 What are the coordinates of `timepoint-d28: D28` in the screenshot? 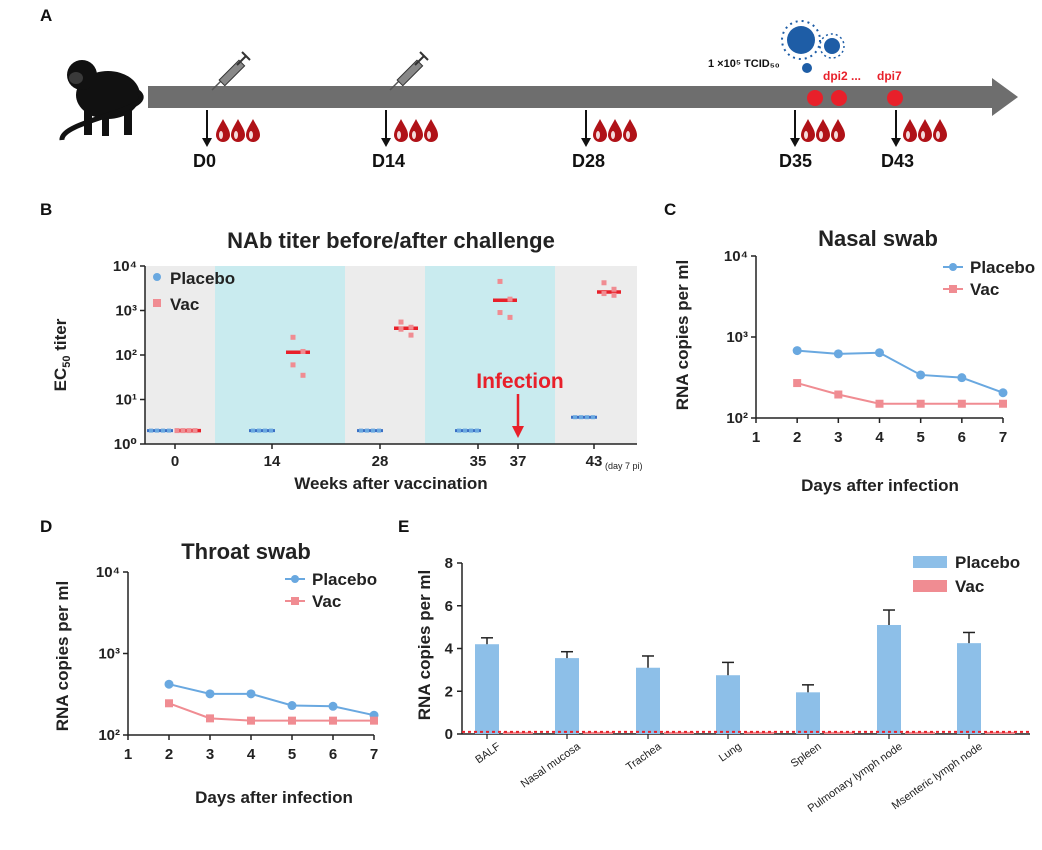 It's located at (604, 140).